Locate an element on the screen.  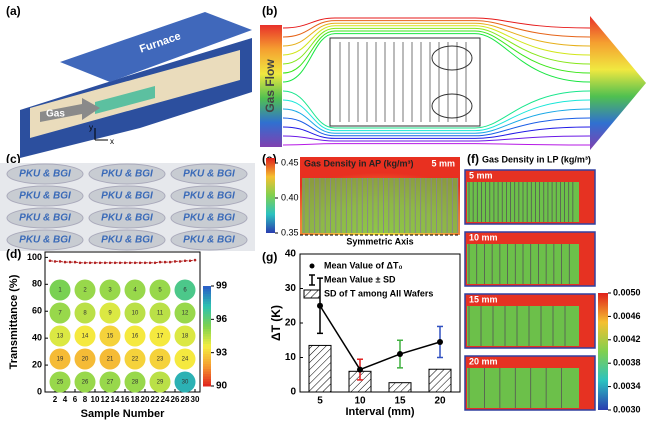
inlet-bar is located at coordinates (271, 86).